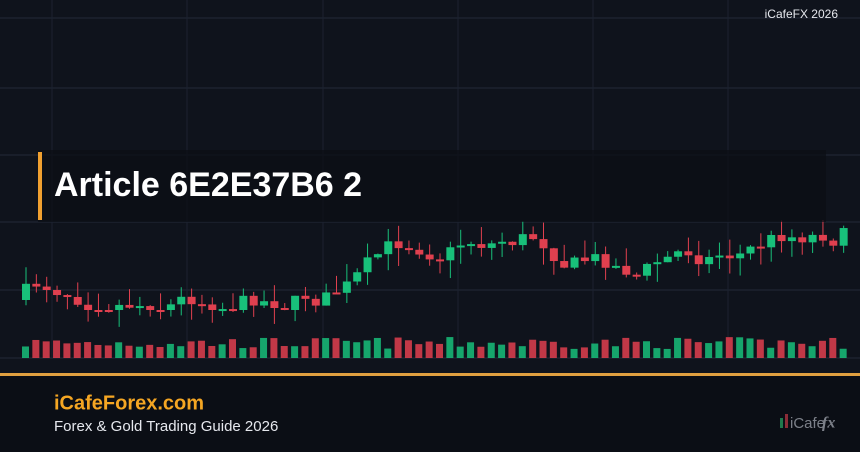 Image resolution: width=860 pixels, height=452 pixels. I want to click on logo: iCafe fx, so click(807, 423).